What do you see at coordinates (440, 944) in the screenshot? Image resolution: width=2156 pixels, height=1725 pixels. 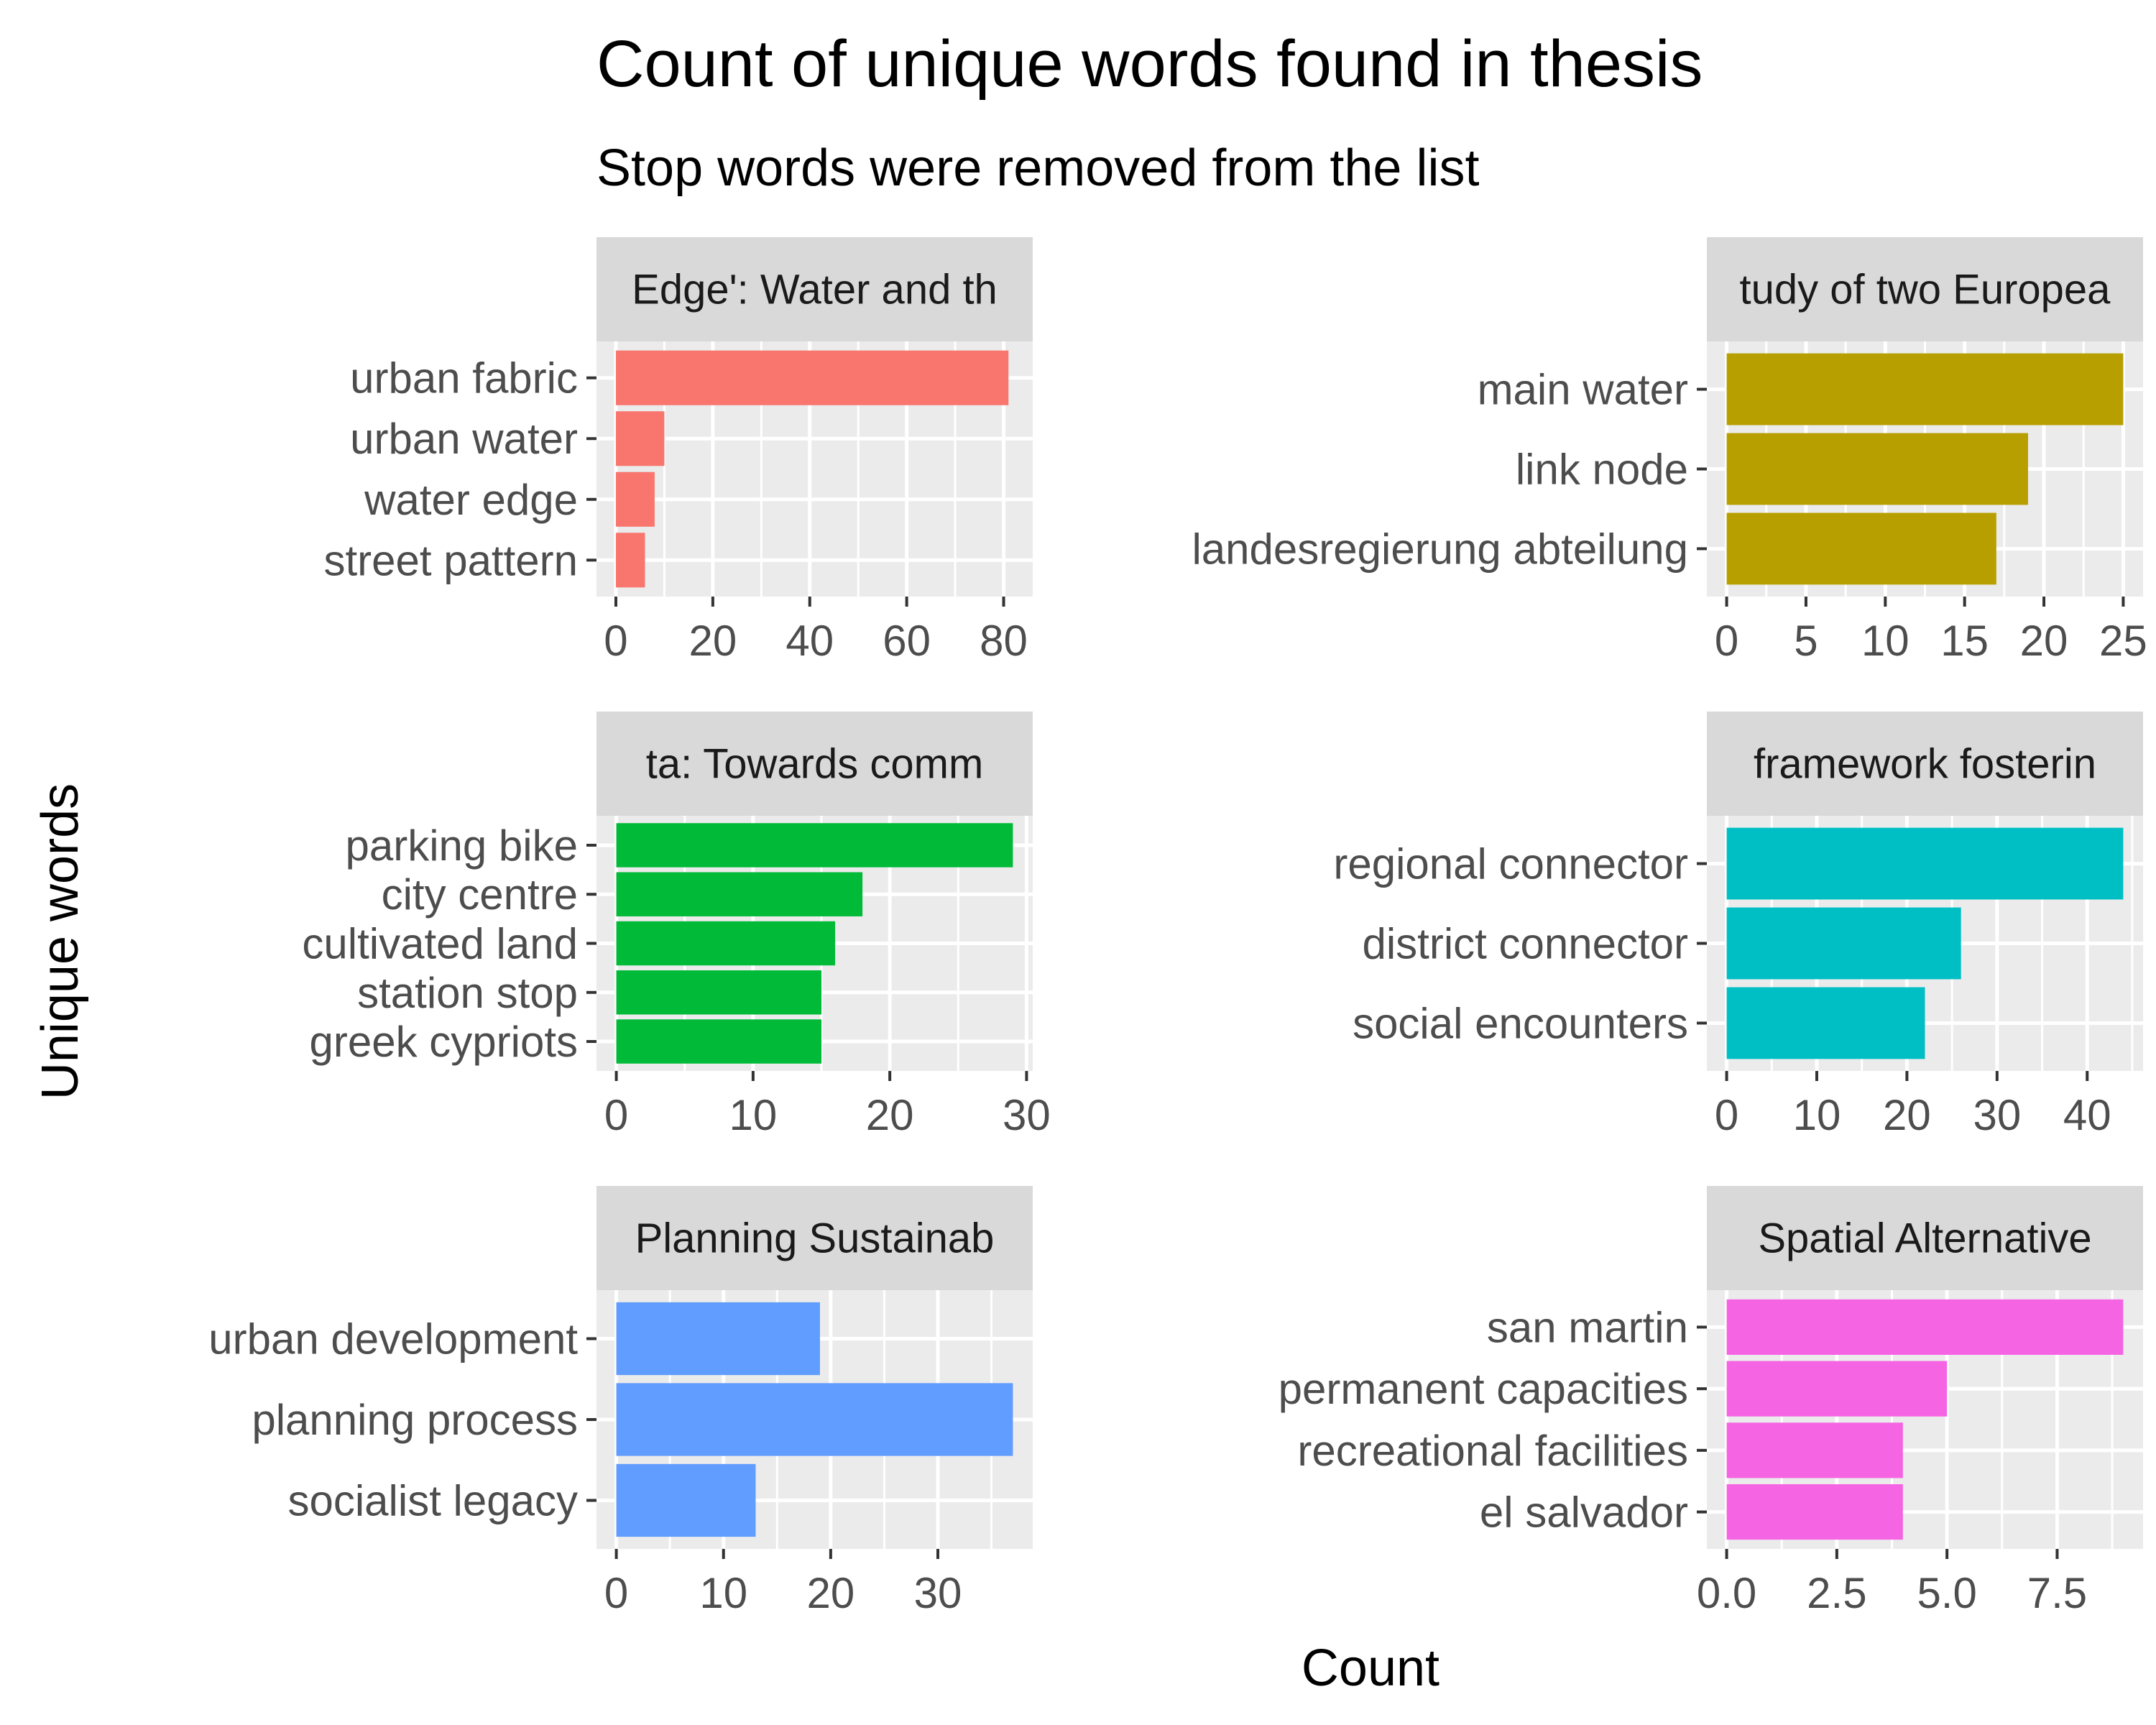 I see `category-label: cultivated land` at bounding box center [440, 944].